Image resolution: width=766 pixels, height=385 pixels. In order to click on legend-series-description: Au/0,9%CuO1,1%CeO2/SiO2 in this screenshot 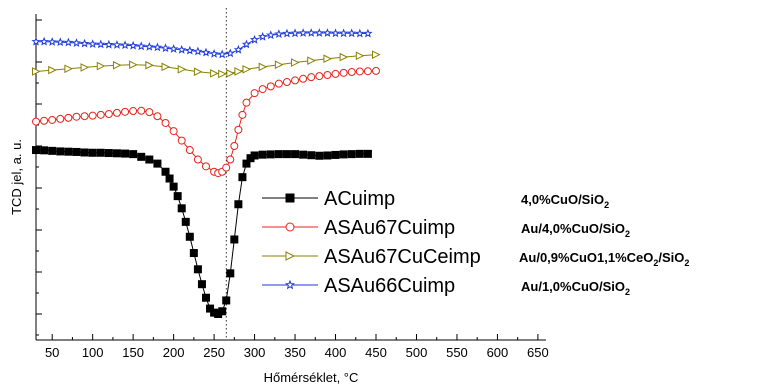, I will do `click(604, 259)`.